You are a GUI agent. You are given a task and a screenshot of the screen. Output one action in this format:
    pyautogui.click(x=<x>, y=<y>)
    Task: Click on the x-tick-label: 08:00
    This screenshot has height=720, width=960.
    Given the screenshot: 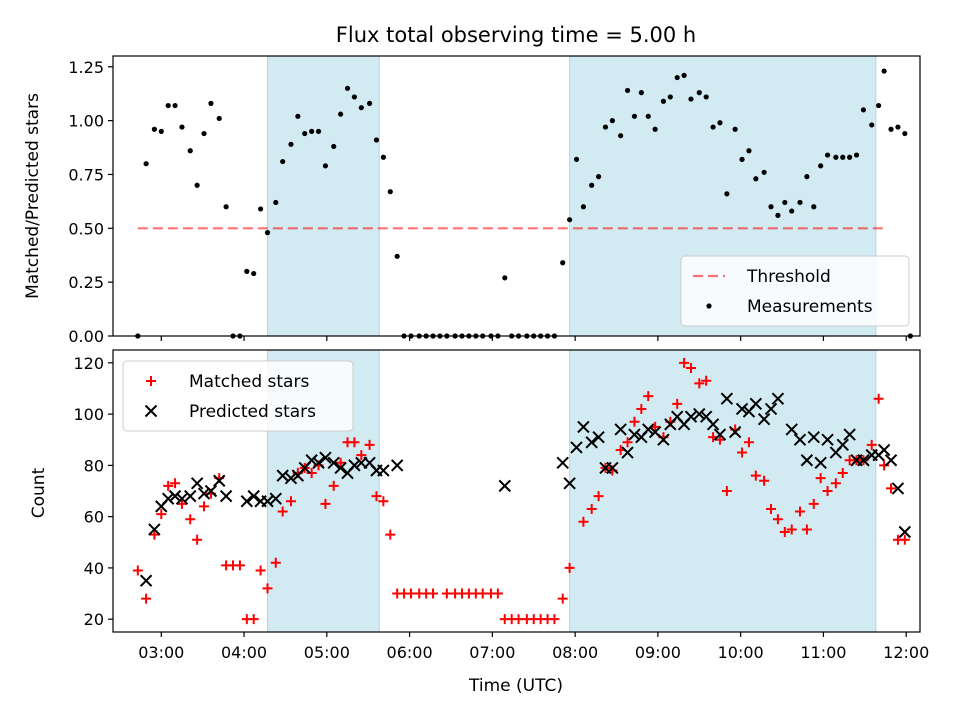 What is the action you would take?
    pyautogui.click(x=575, y=652)
    